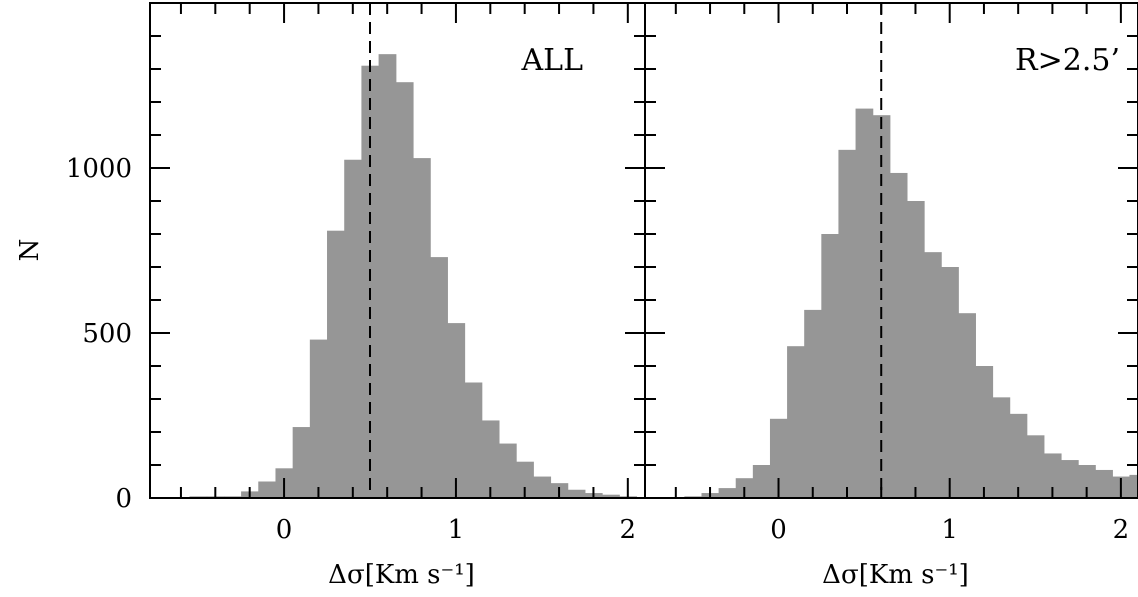  I want to click on panel-label: R>2.5’, so click(1067, 60).